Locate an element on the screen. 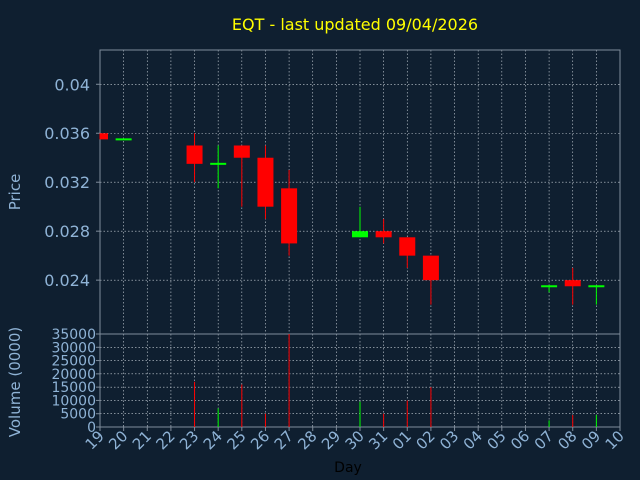 The image size is (640, 480). x-tick-label: 19 is located at coordinates (95, 440).